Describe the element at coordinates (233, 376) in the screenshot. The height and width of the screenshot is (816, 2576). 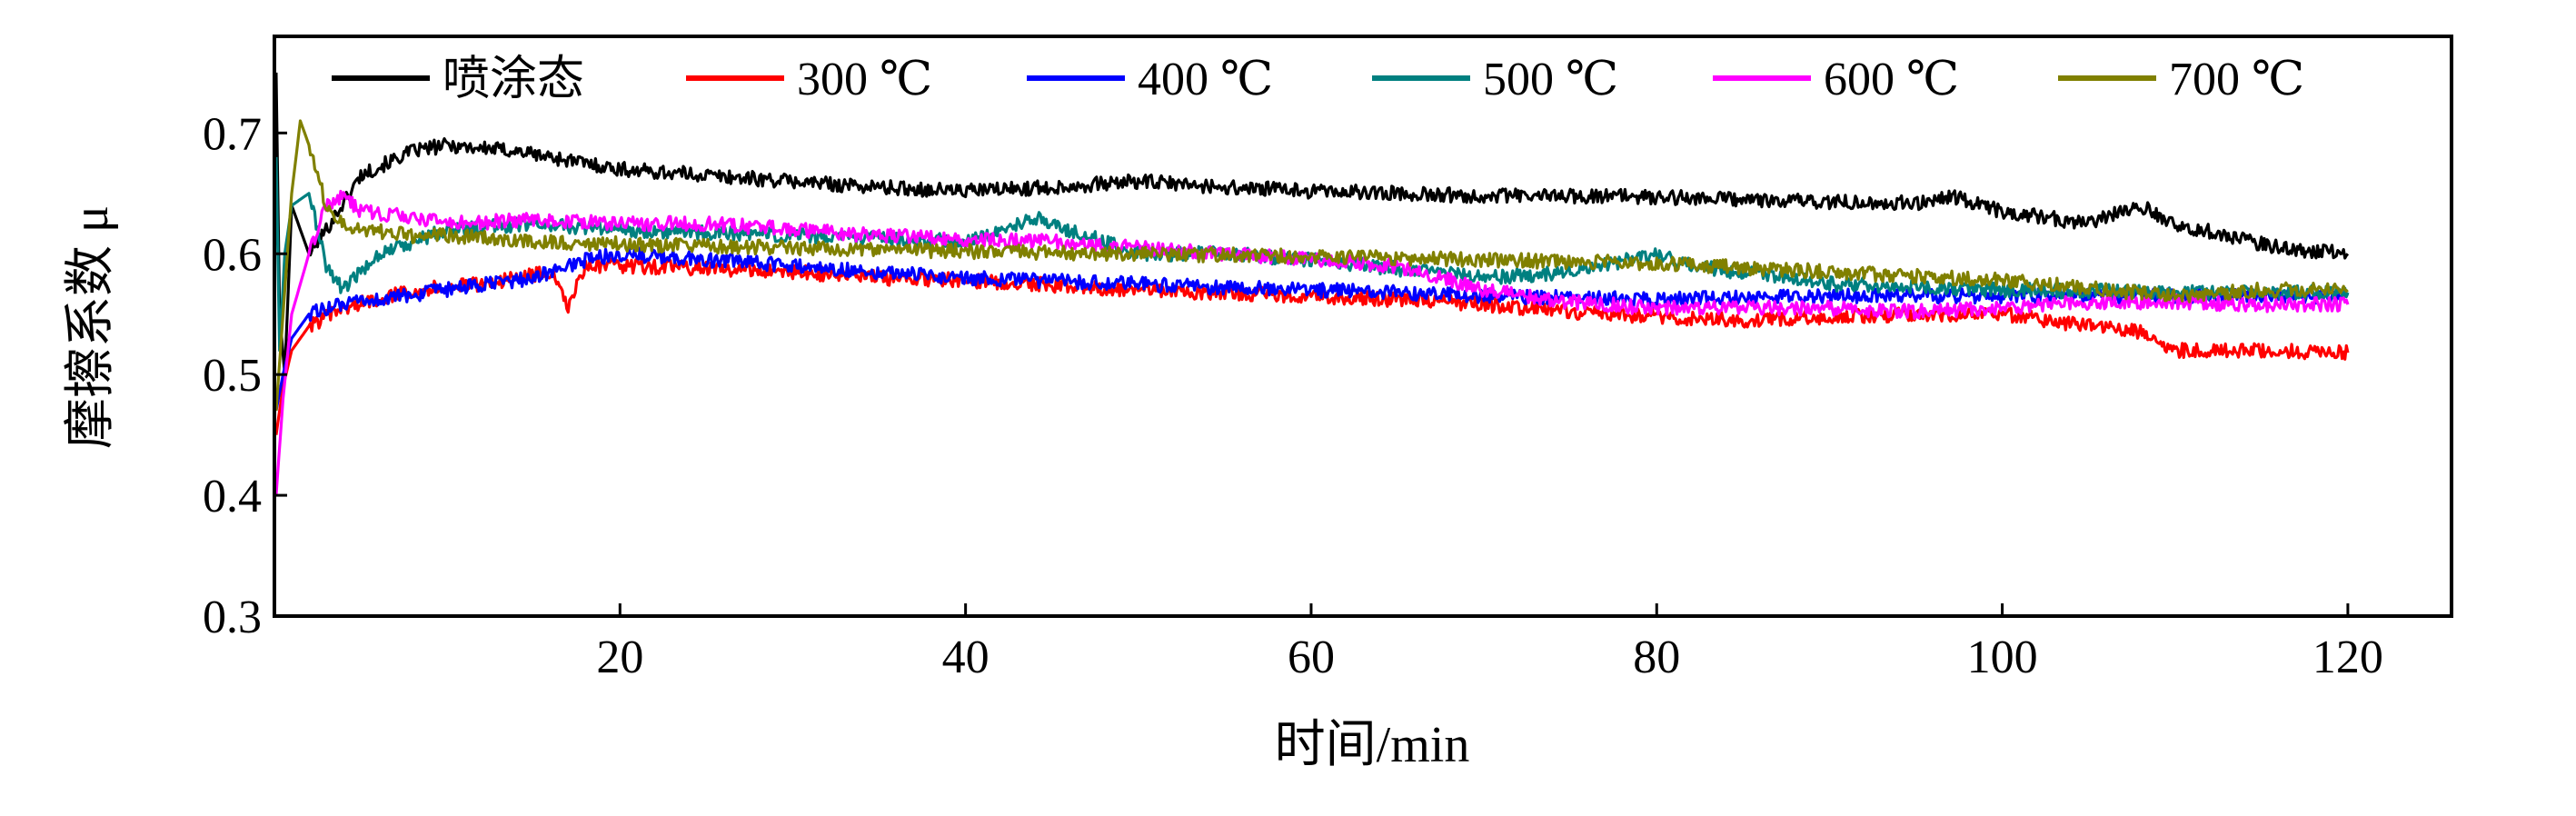
I see `y-tick-label: 0.5` at that location.